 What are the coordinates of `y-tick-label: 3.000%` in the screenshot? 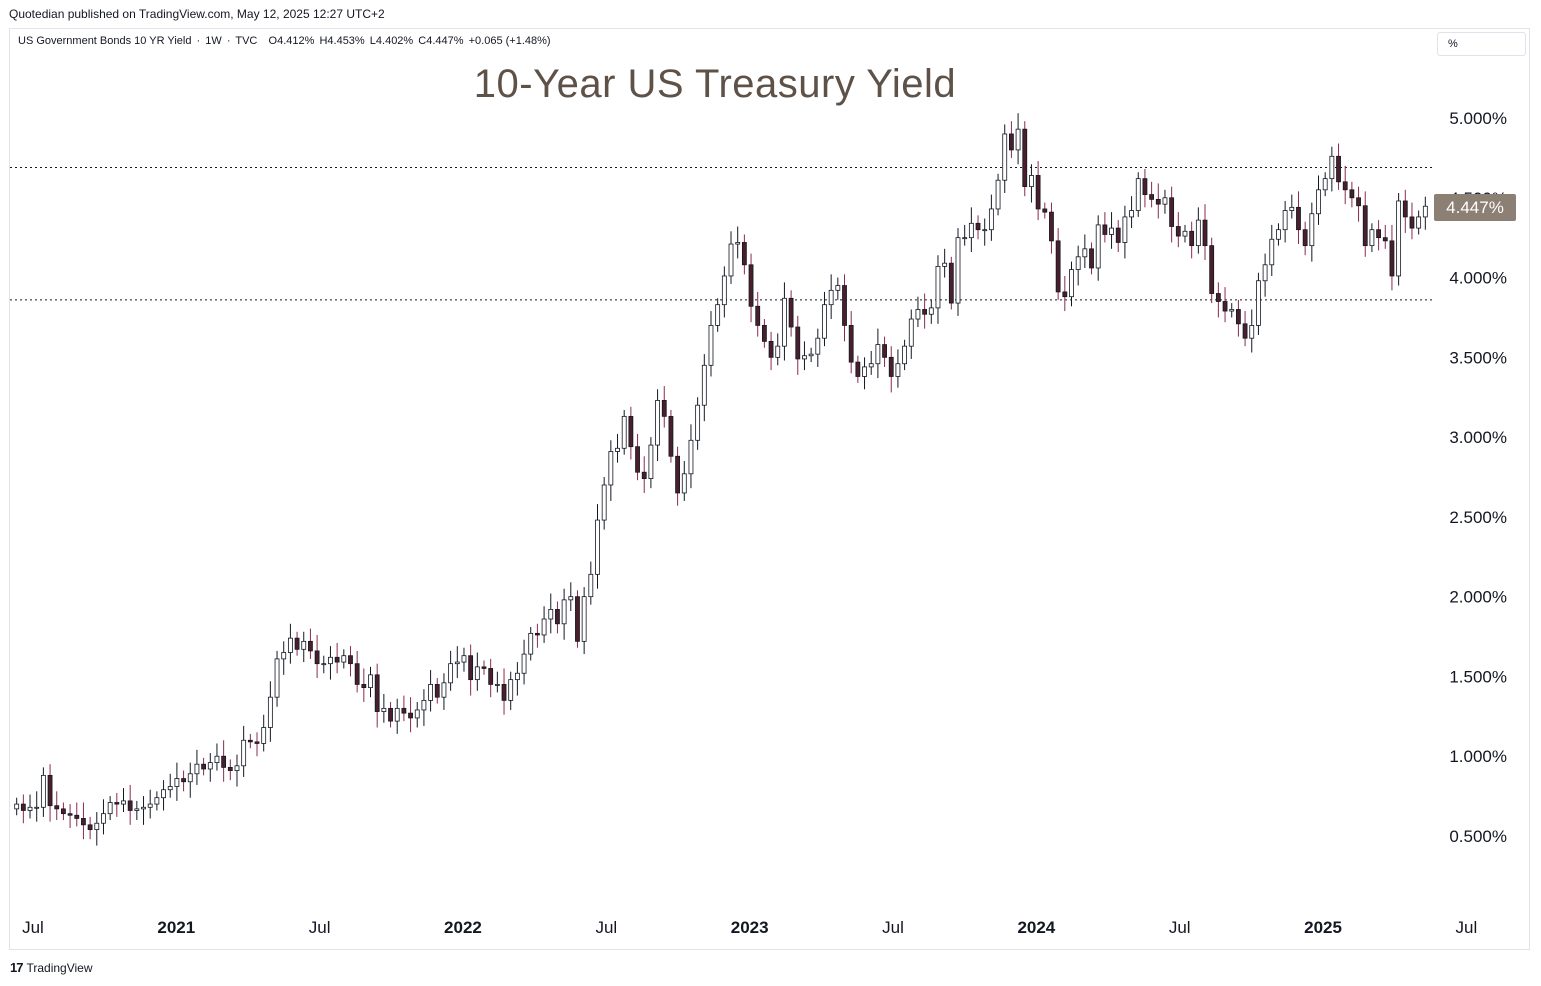 It's located at (1478, 437).